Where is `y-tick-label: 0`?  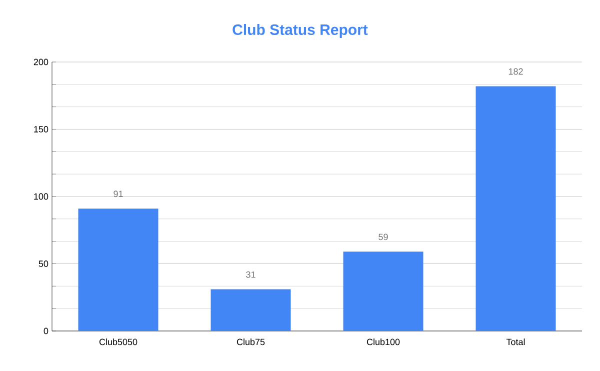 y-tick-label: 0 is located at coordinates (46, 331).